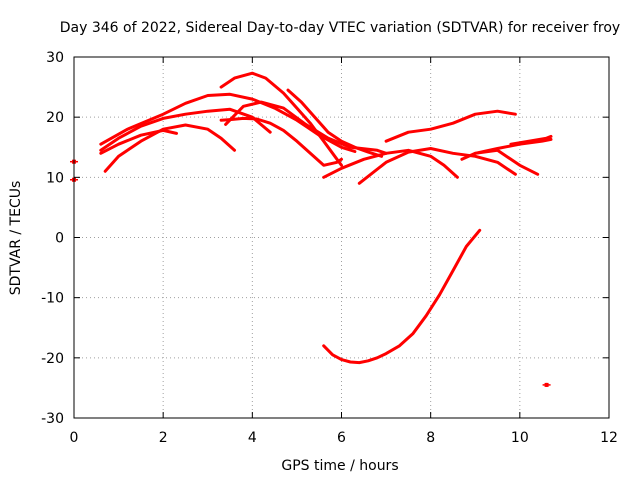 This screenshot has width=640, height=480. I want to click on y-tick-label: -30, so click(52, 419).